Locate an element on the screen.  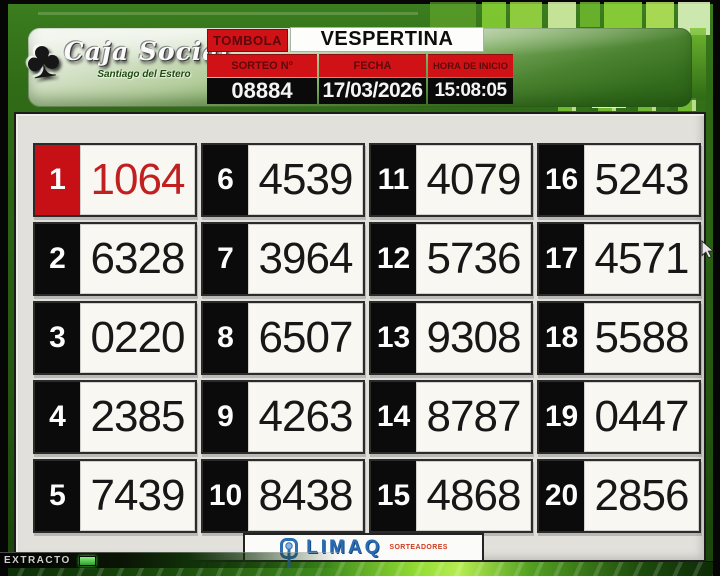
result-number: 5243 is located at coordinates (641, 180).